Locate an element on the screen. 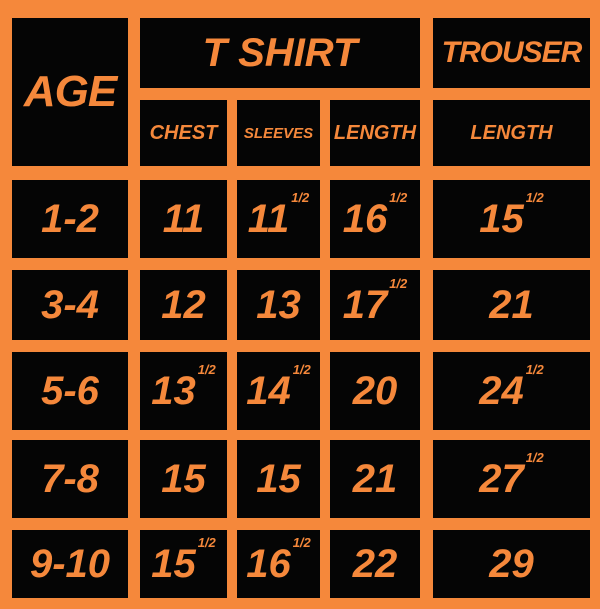 This screenshot has height=609, width=600. trouser-header-cell: TROUSER is located at coordinates (511, 53).